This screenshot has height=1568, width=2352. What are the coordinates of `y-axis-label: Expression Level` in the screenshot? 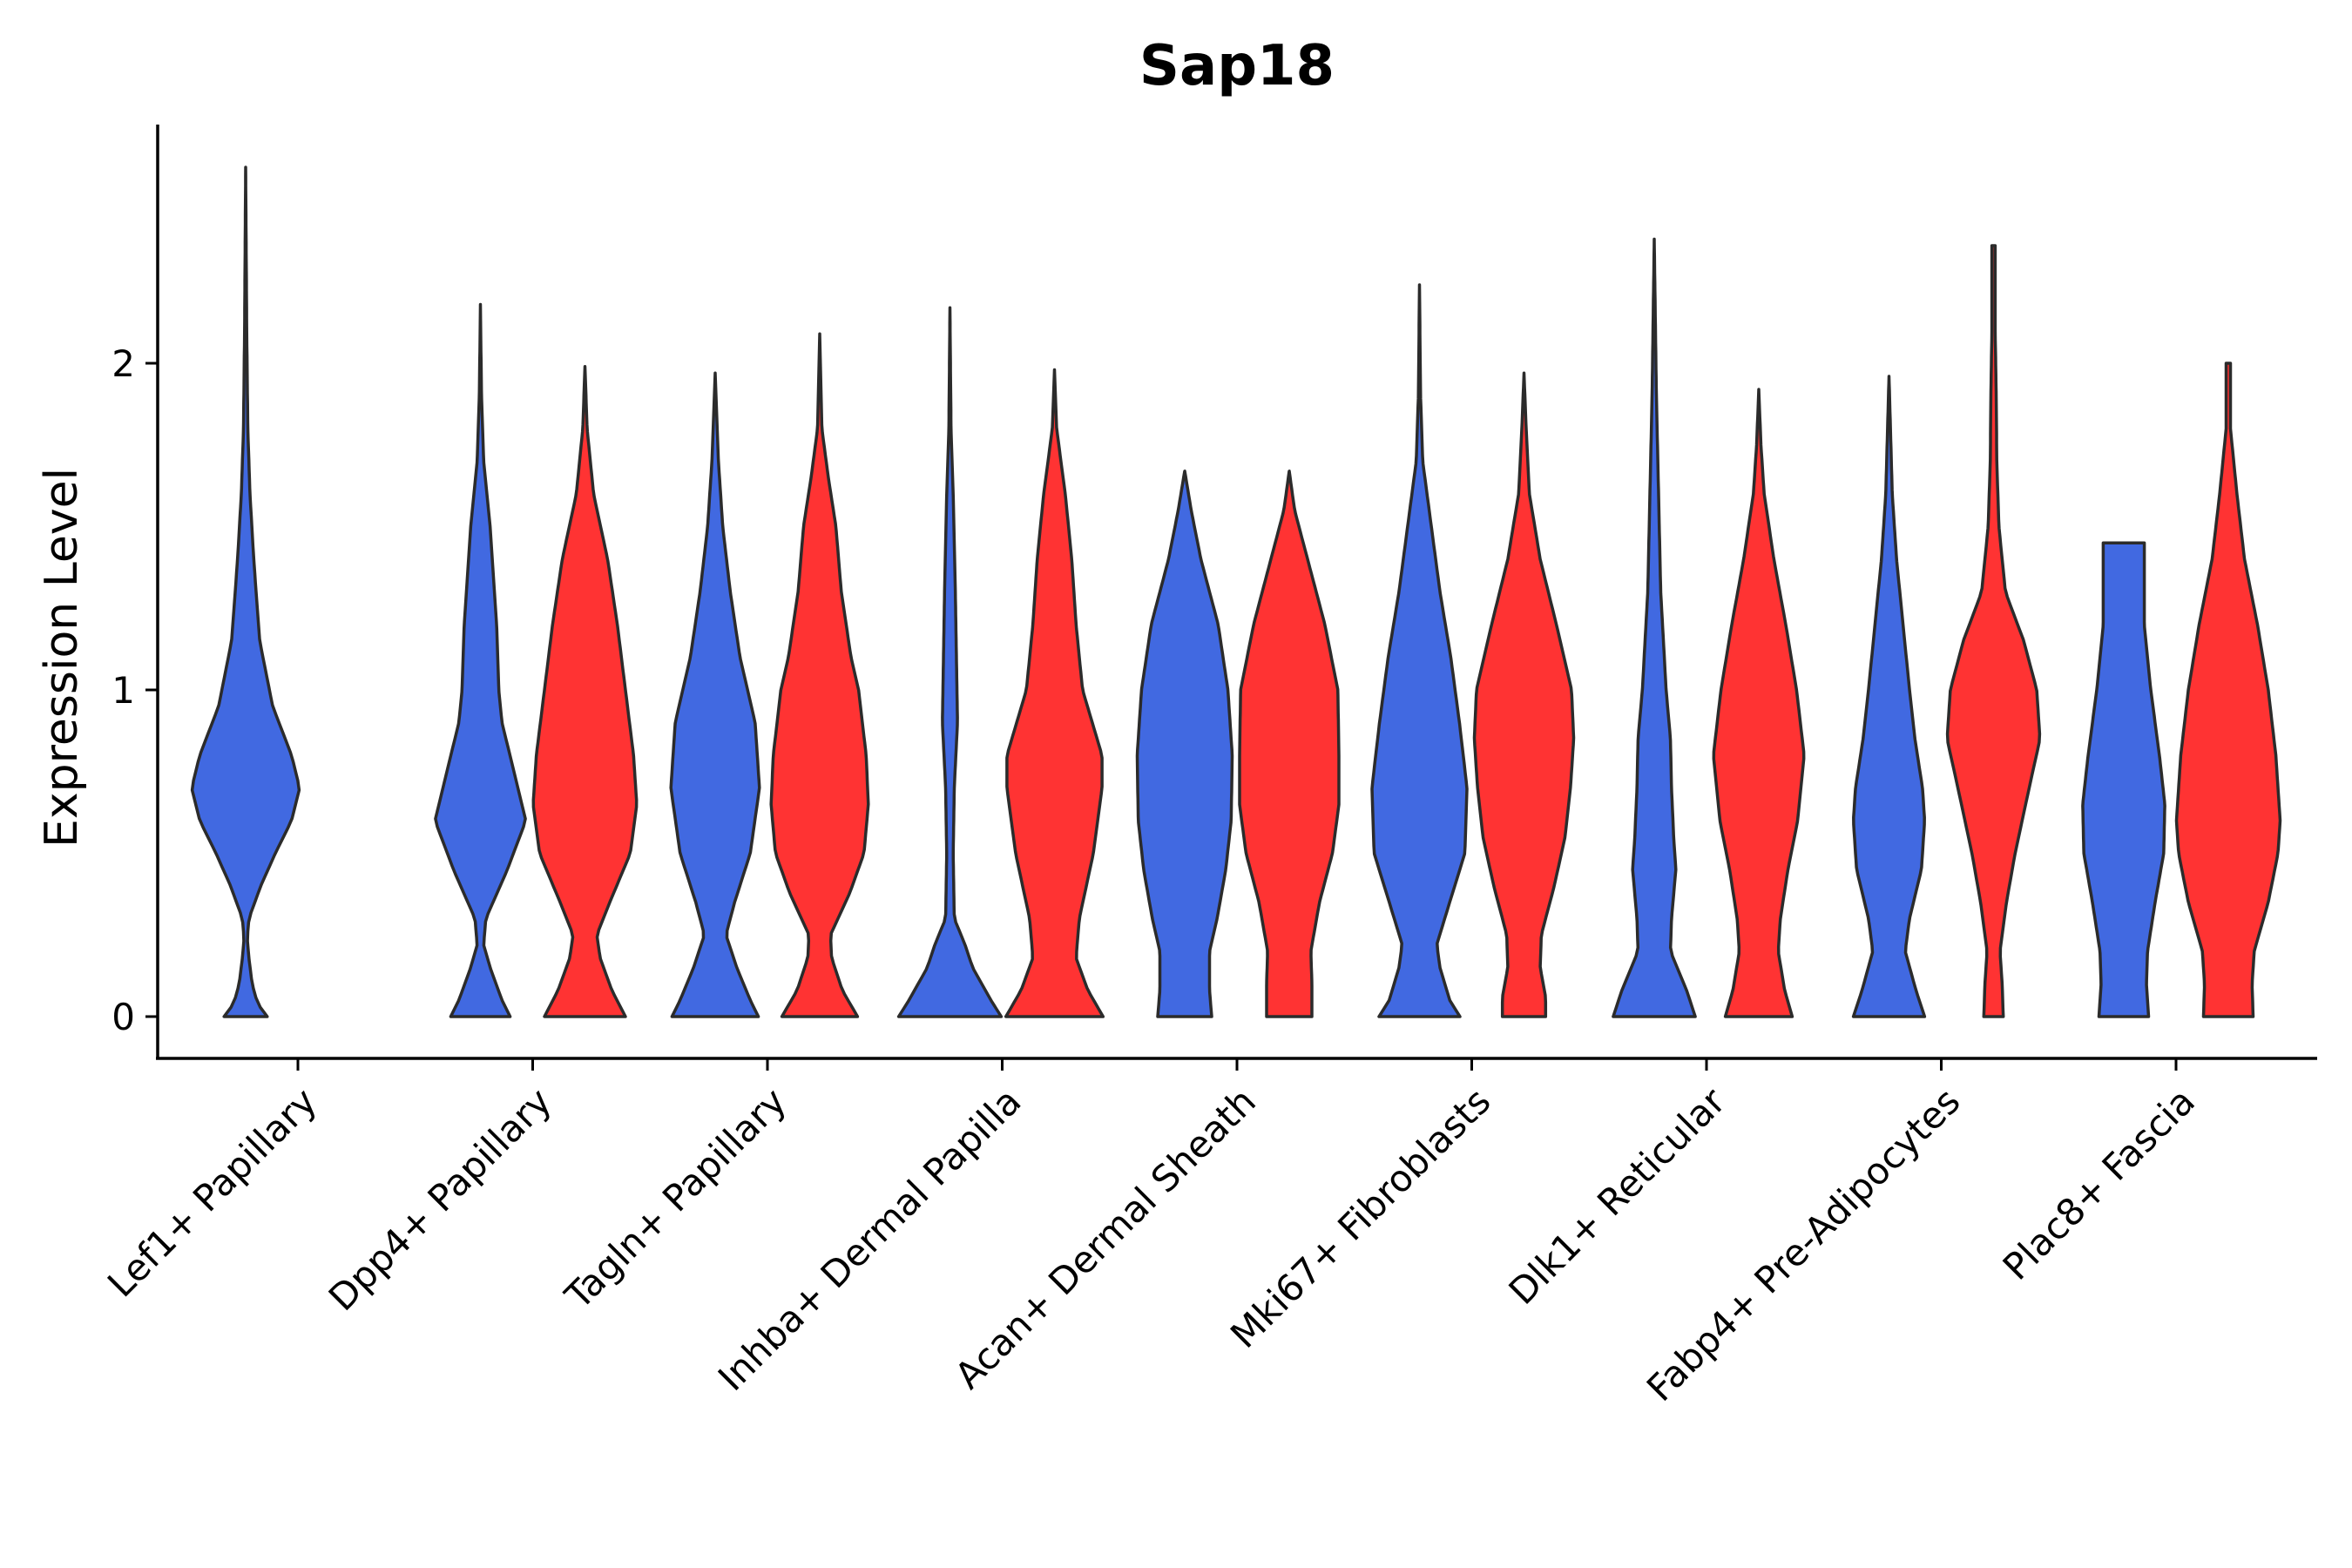 It's located at (62, 658).